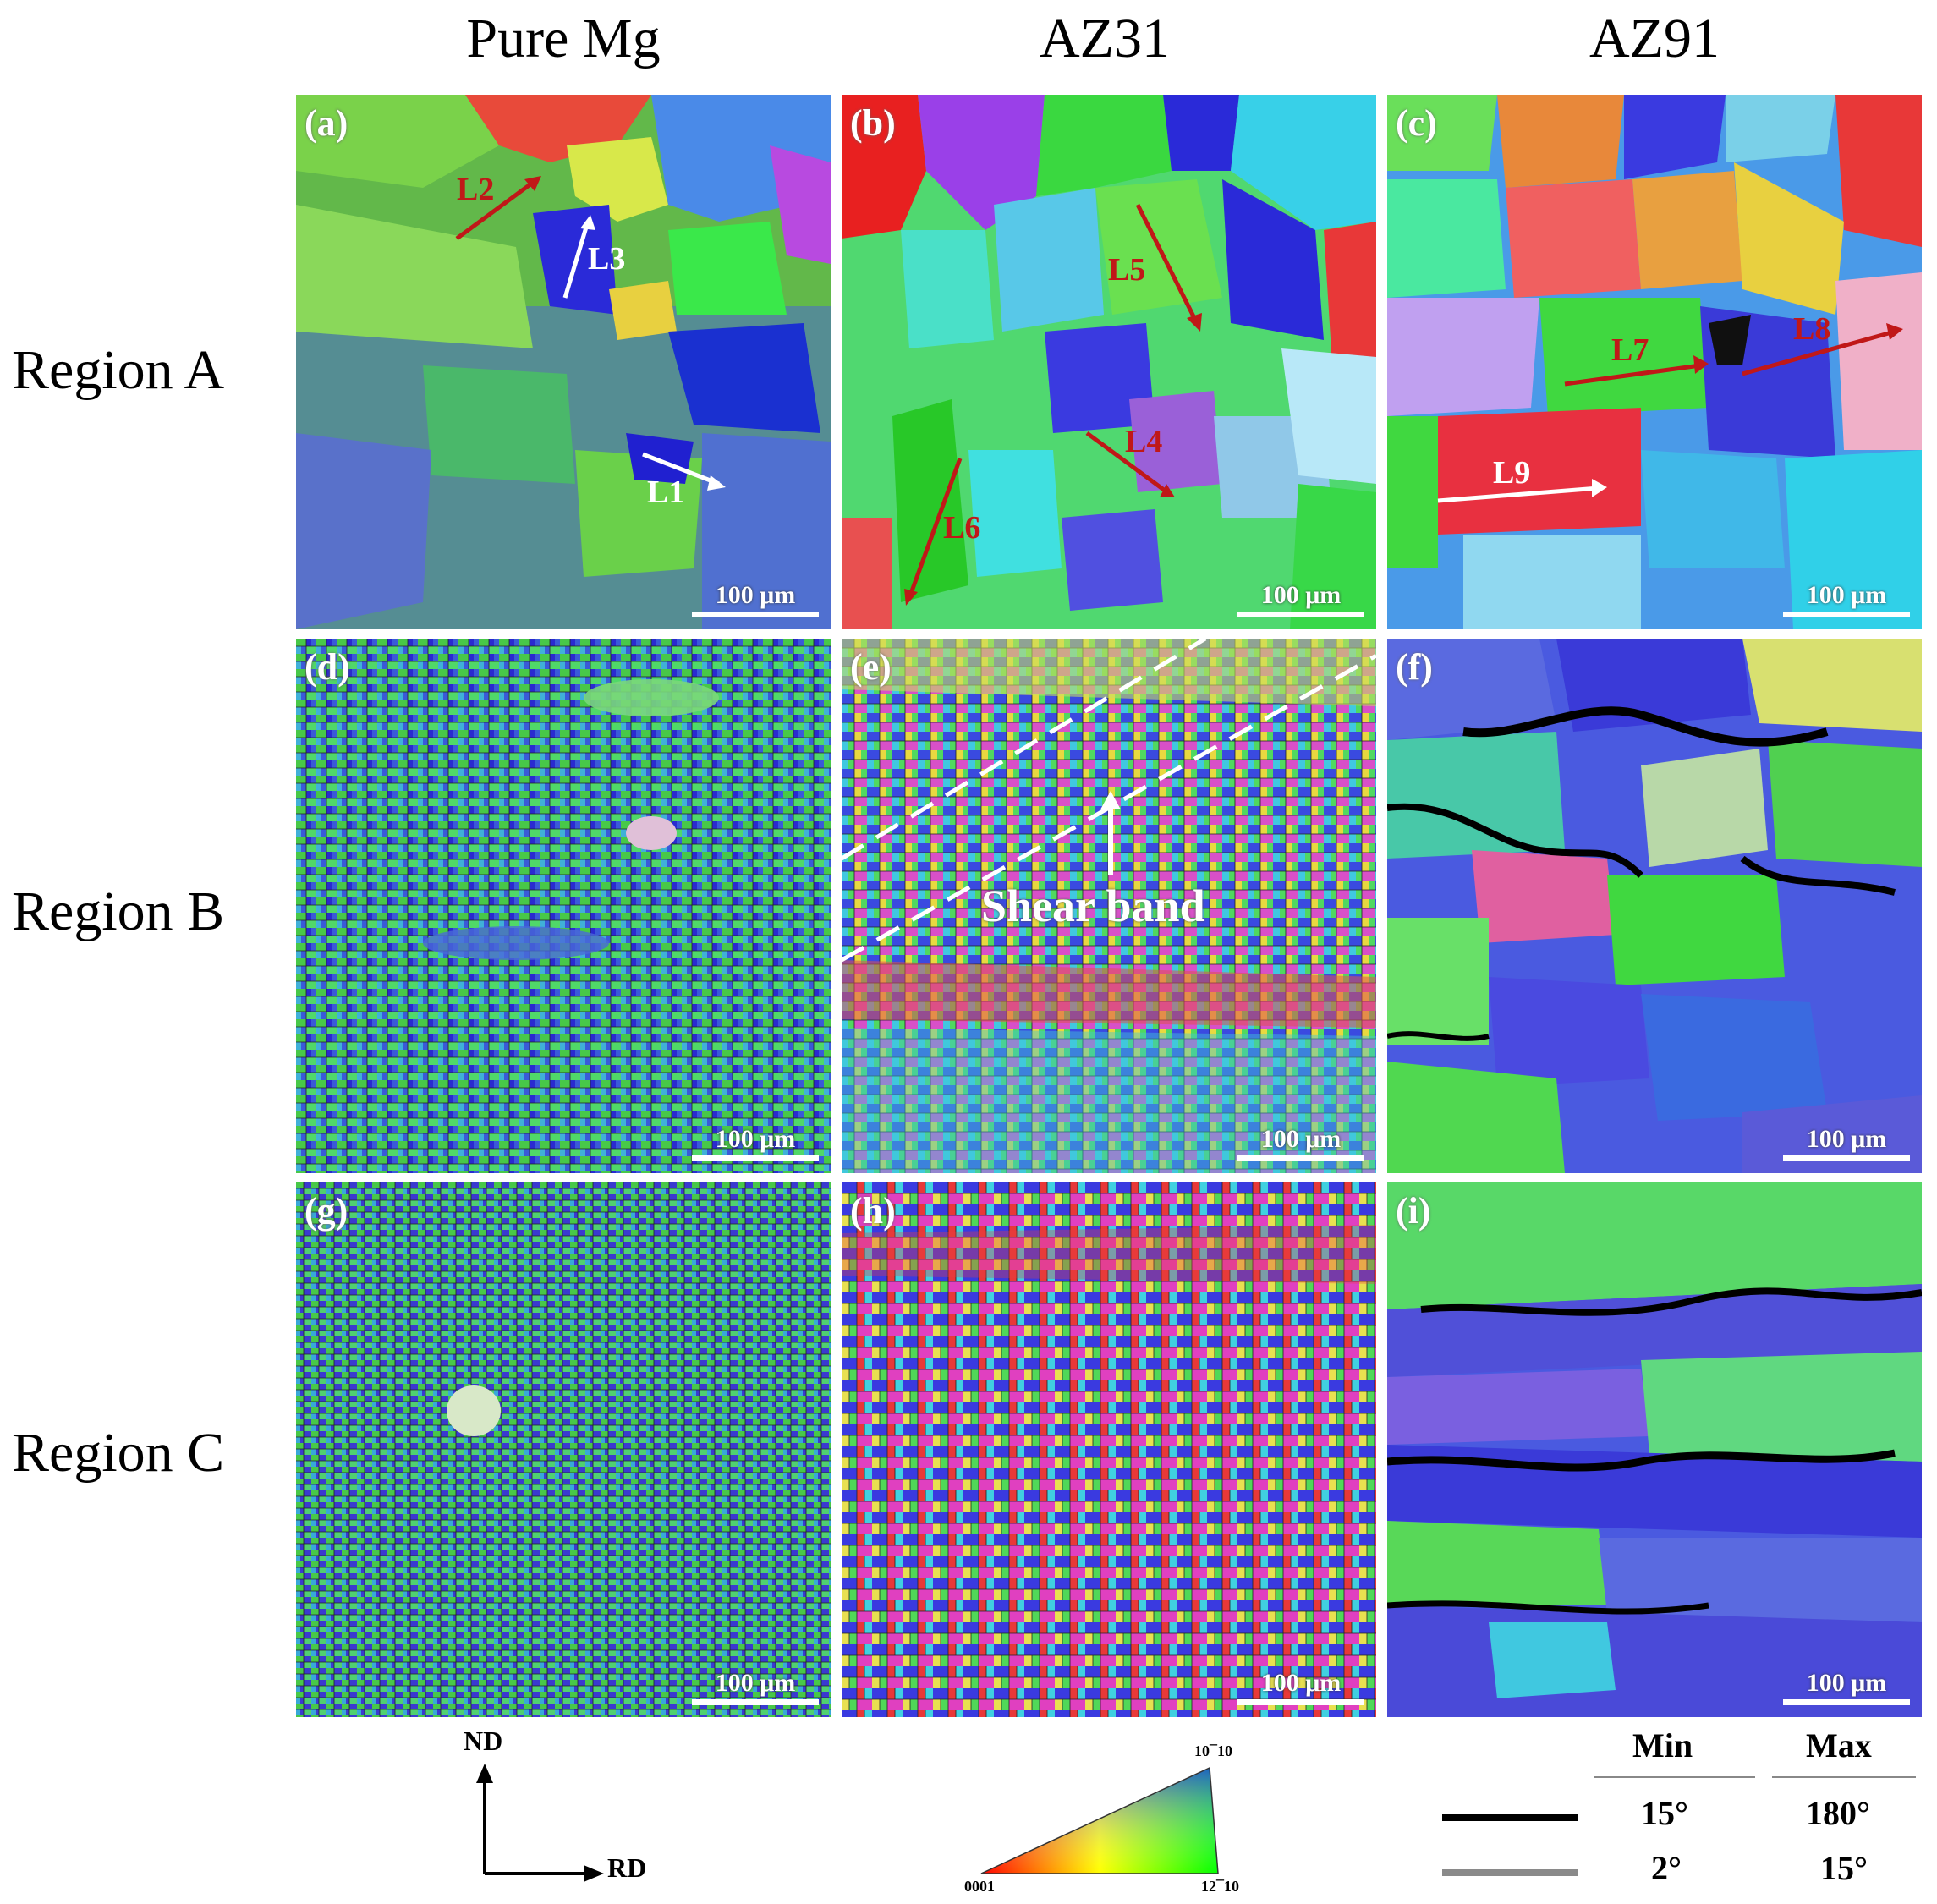 This screenshot has width=1937, height=1904. Describe the element at coordinates (1144, 442) in the screenshot. I see `line-label-l4: L4` at that location.